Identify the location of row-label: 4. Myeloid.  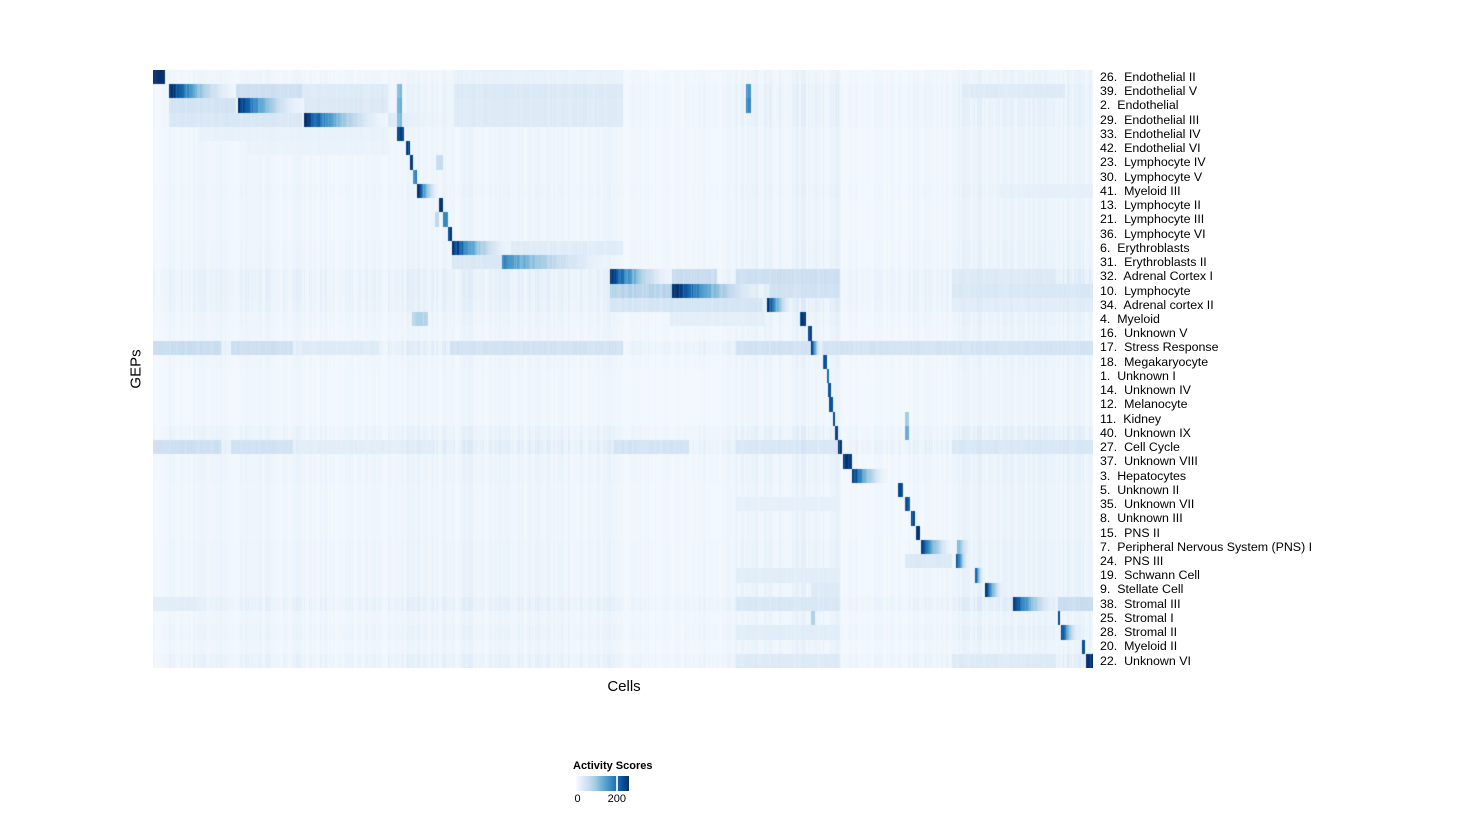
(1130, 318).